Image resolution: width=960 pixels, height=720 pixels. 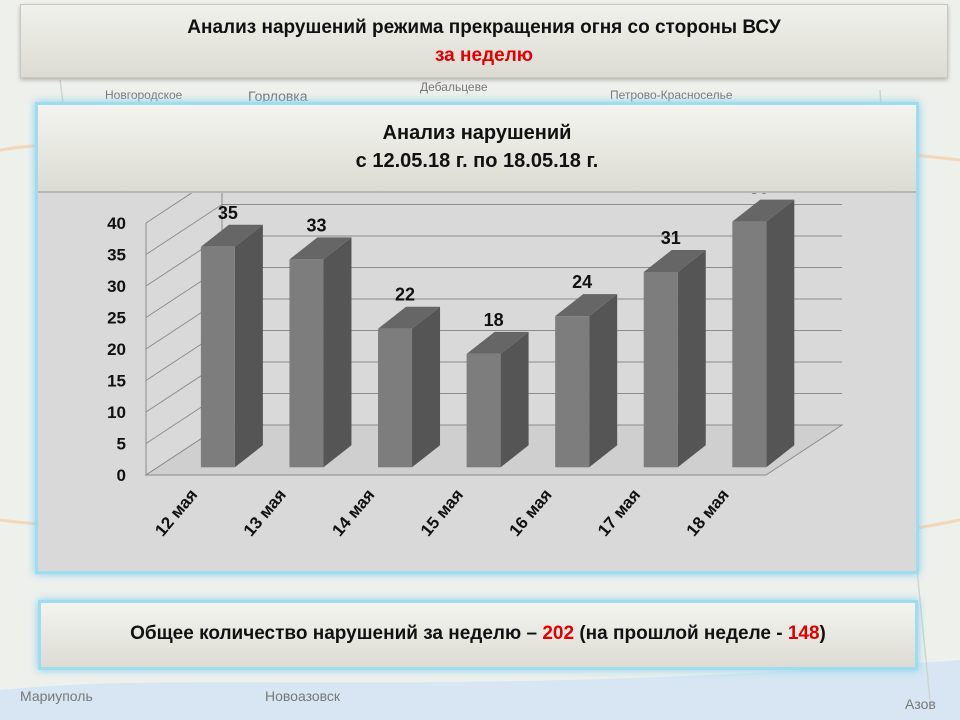 What do you see at coordinates (303, 696) in the screenshot?
I see `map-label-novoazovsk: Новоазовск` at bounding box center [303, 696].